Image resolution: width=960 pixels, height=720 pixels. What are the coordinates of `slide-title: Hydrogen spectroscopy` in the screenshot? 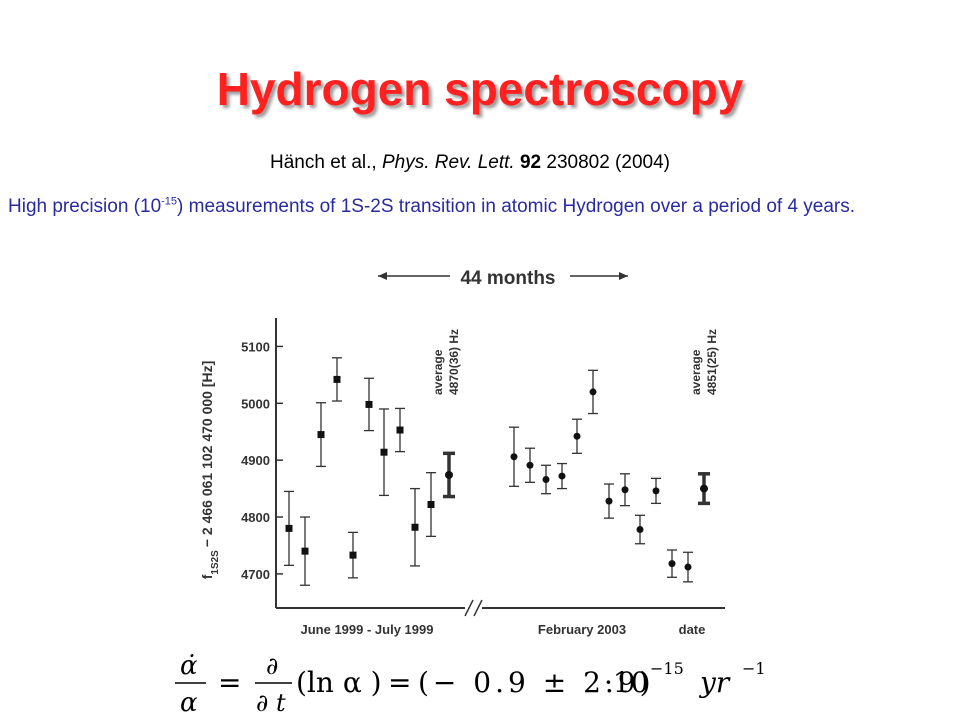 It's located at (480, 89).